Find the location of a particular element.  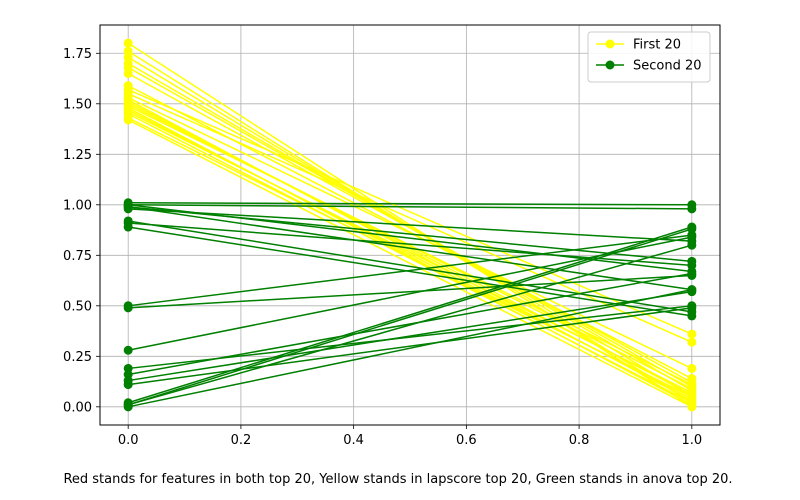

y-tick-label: 1.75 is located at coordinates (77, 54).